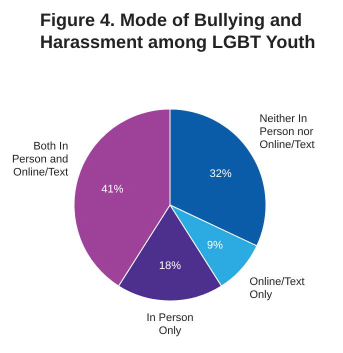 This screenshot has width=343, height=353. Describe the element at coordinates (40, 159) in the screenshot. I see `slice-label: Both In Person and Online/Text` at that location.